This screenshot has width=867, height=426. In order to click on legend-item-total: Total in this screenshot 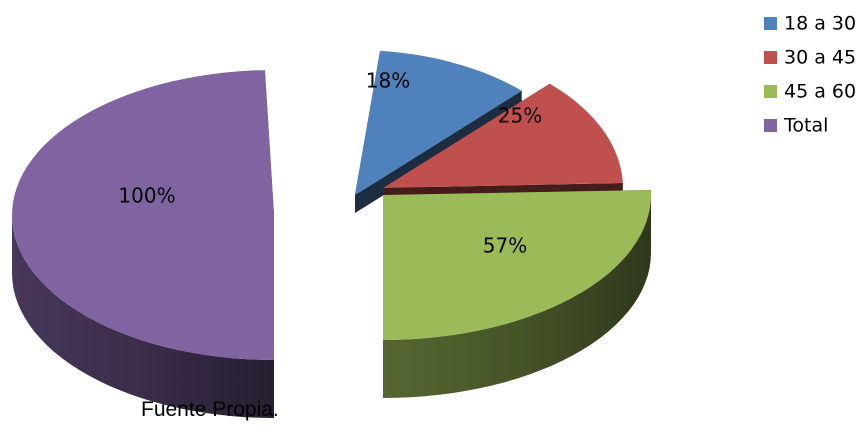, I will do `click(796, 126)`.